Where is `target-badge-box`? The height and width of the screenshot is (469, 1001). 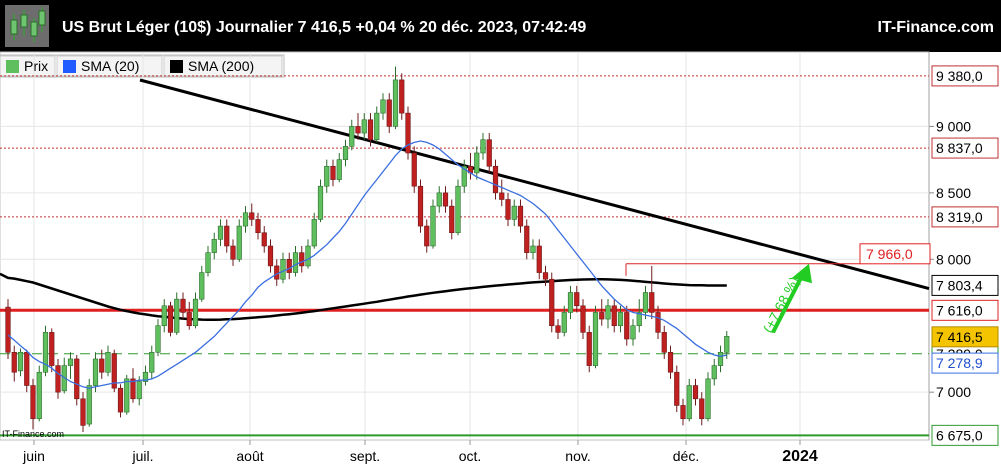 target-badge-box is located at coordinates (895, 254).